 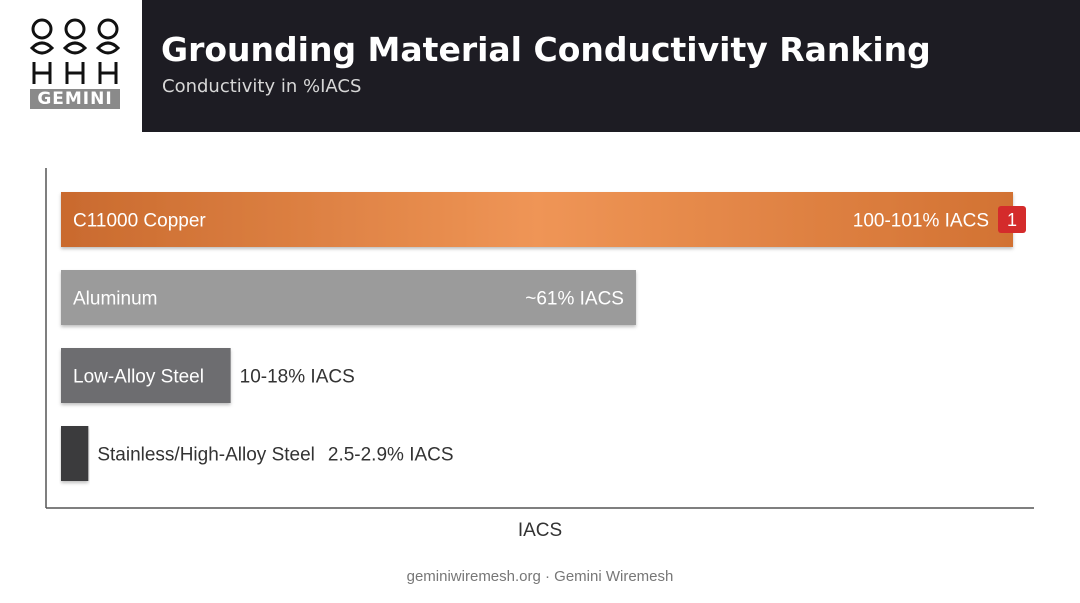 What do you see at coordinates (546, 49) in the screenshot?
I see `page-title: Grounding Material Conductivity Ranking` at bounding box center [546, 49].